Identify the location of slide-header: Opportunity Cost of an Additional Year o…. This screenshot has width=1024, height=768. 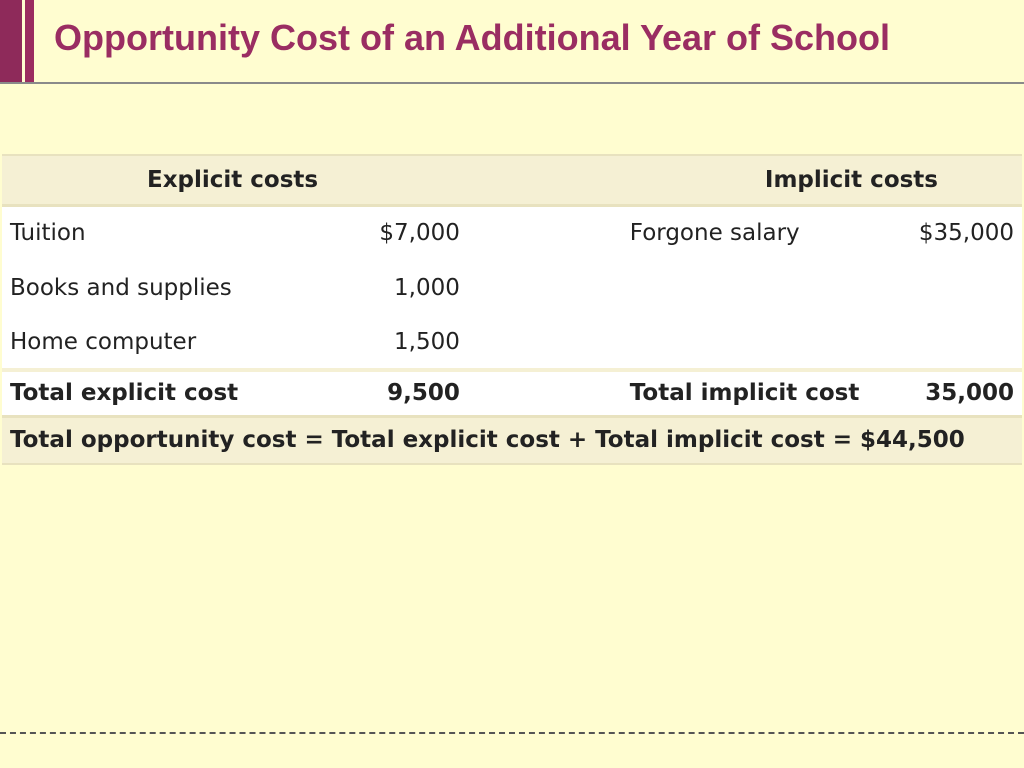
(512, 41).